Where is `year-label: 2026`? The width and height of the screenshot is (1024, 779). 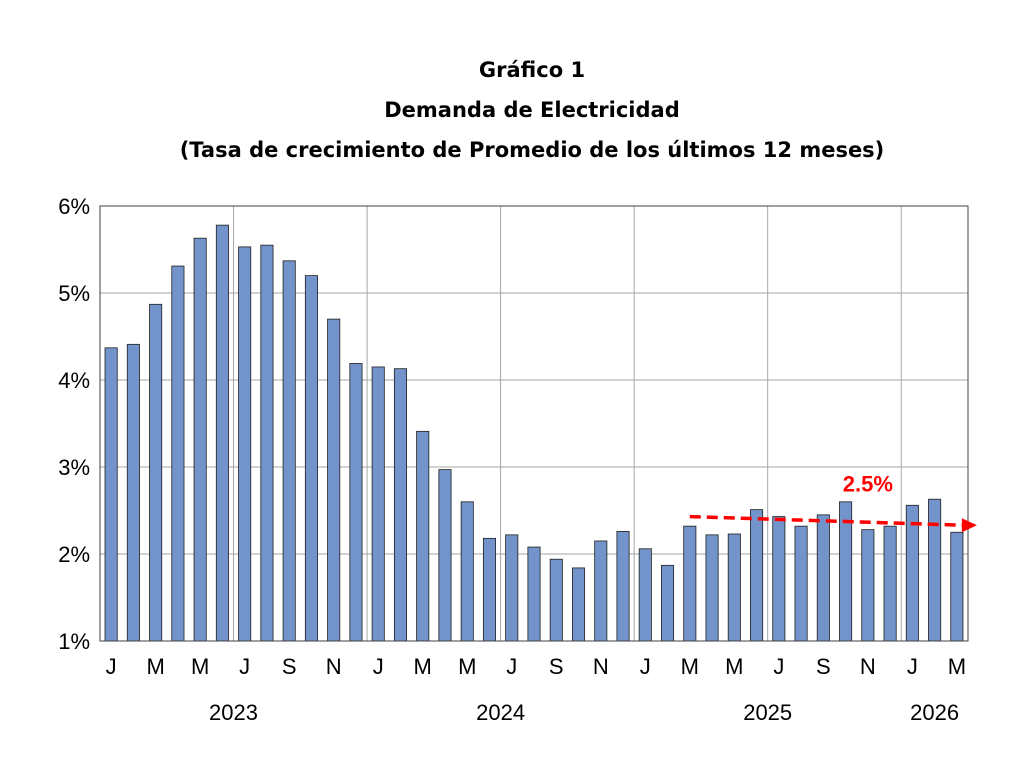 year-label: 2026 is located at coordinates (934, 712).